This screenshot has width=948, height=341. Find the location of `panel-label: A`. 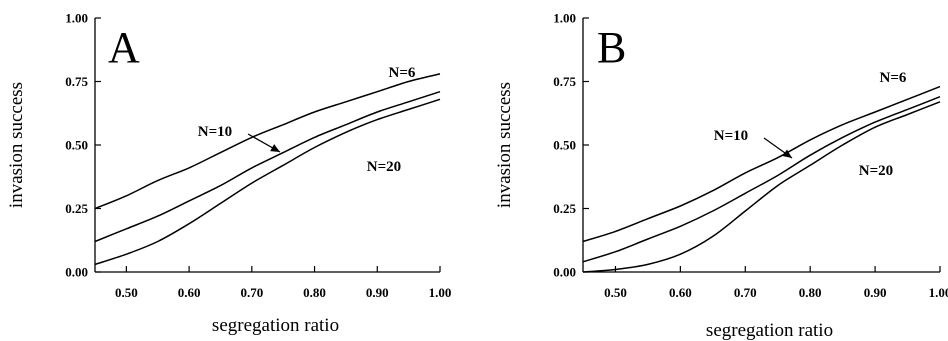

panel-label: A is located at coordinates (124, 47).